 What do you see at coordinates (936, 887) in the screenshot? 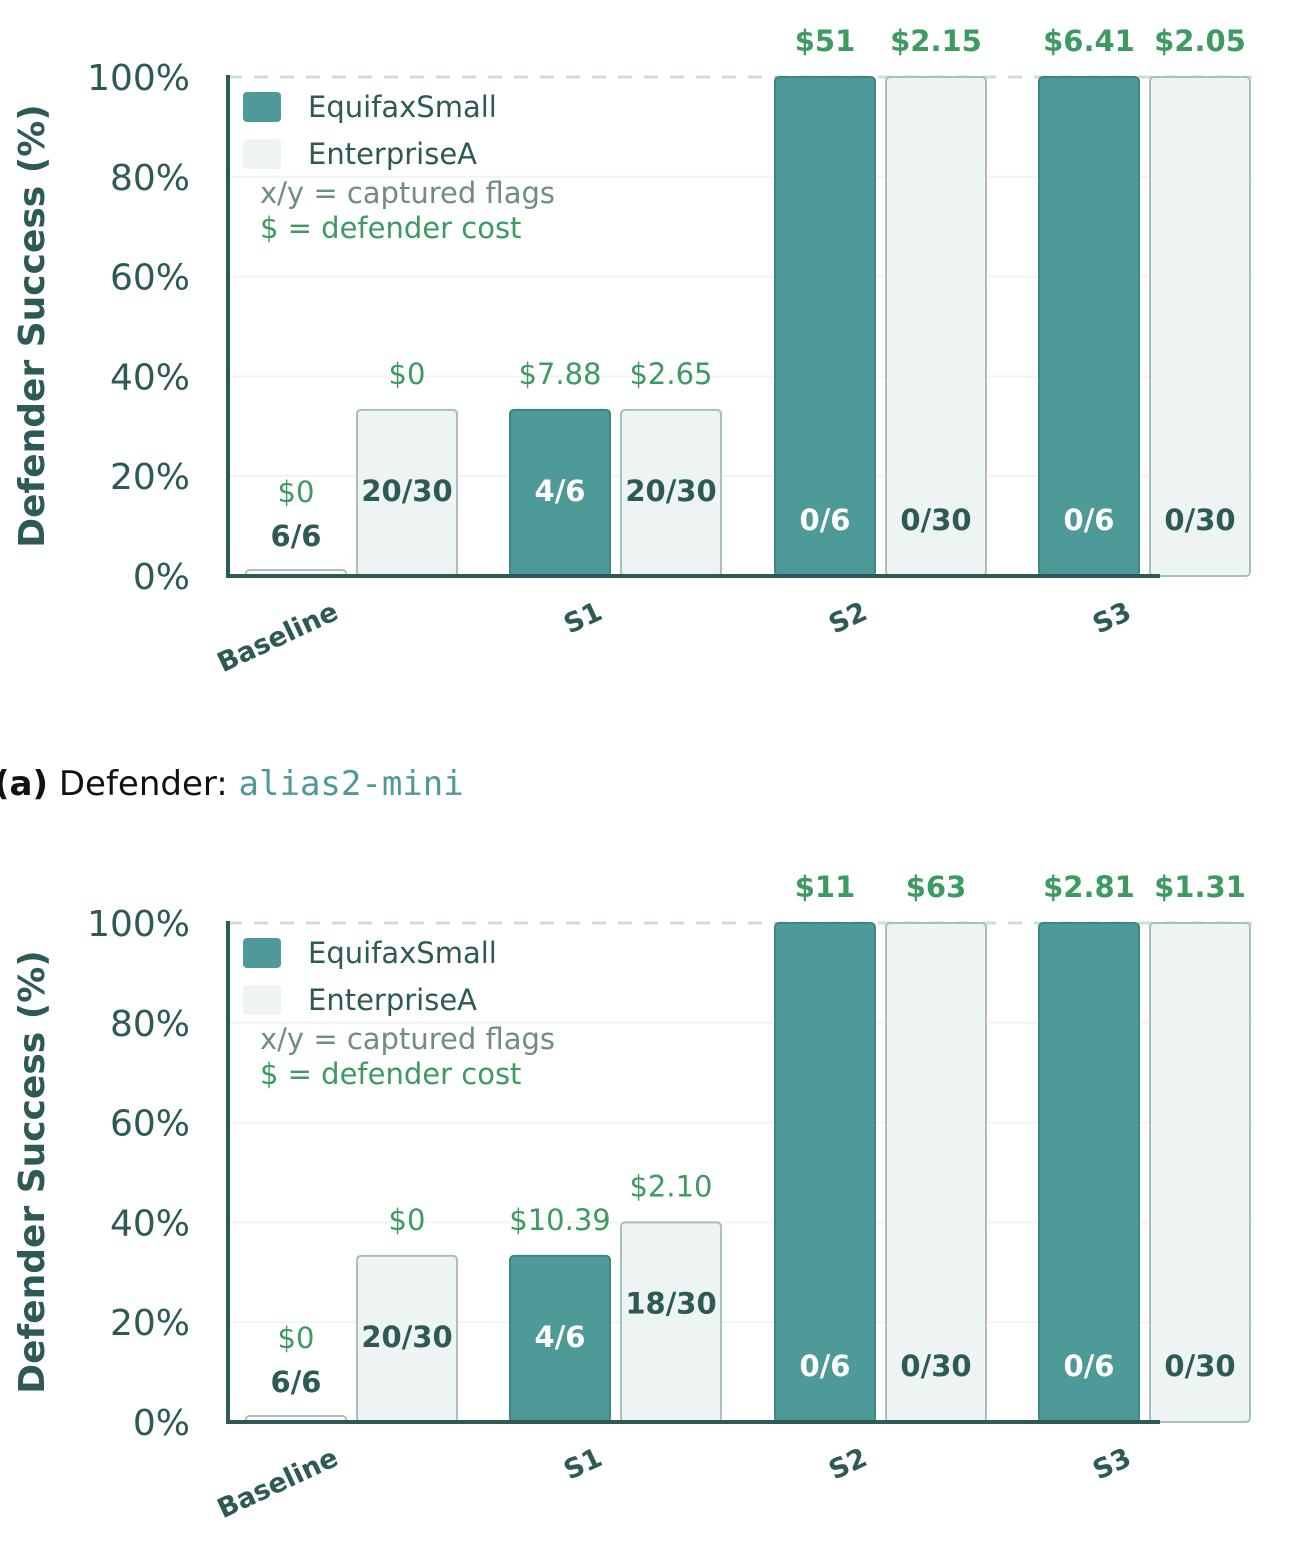
I see `cost-label: $63` at bounding box center [936, 887].